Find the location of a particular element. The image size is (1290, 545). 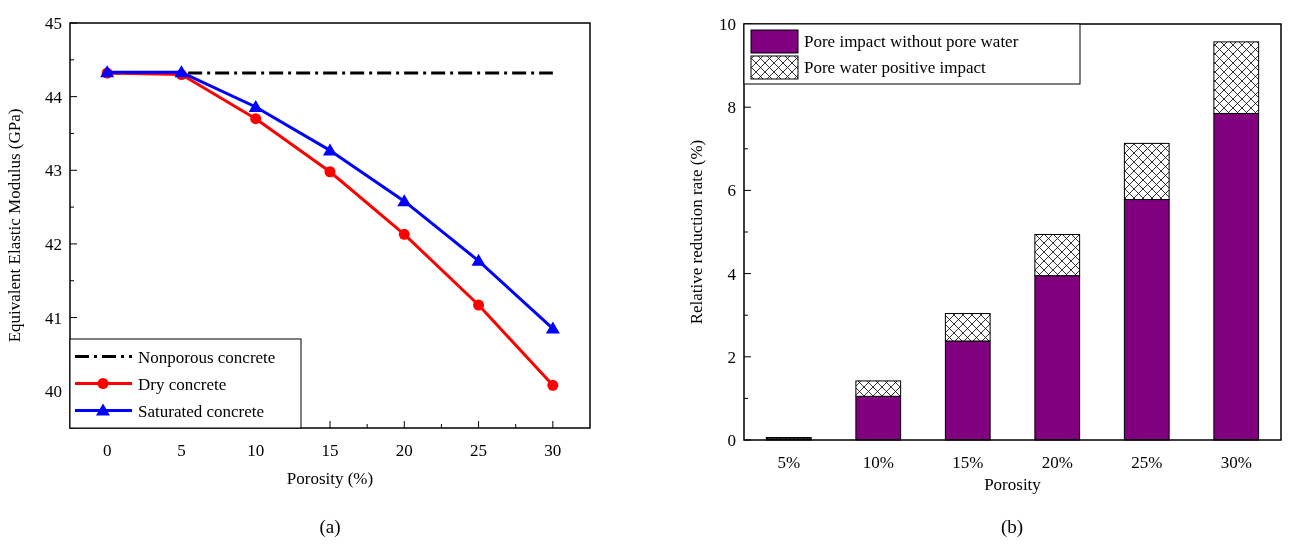

legend-label: Nonporous concrete is located at coordinates (207, 357).